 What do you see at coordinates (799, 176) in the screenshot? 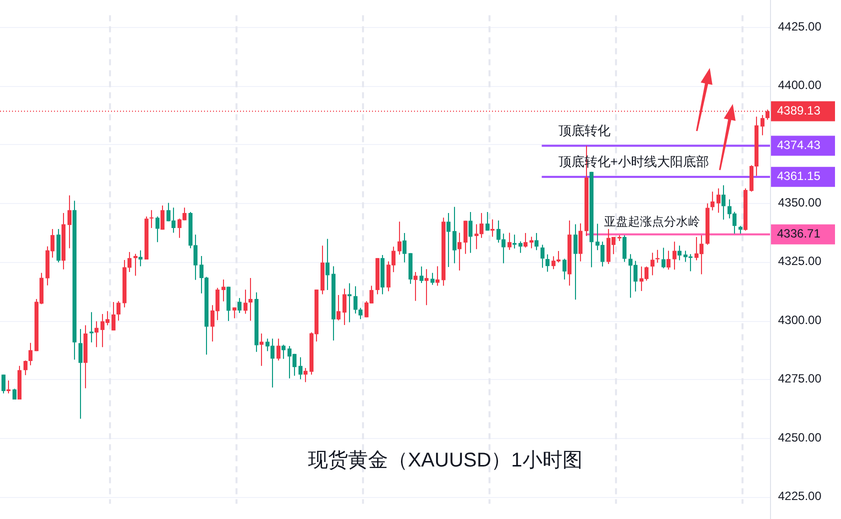
I see `text: 4361.15` at bounding box center [799, 176].